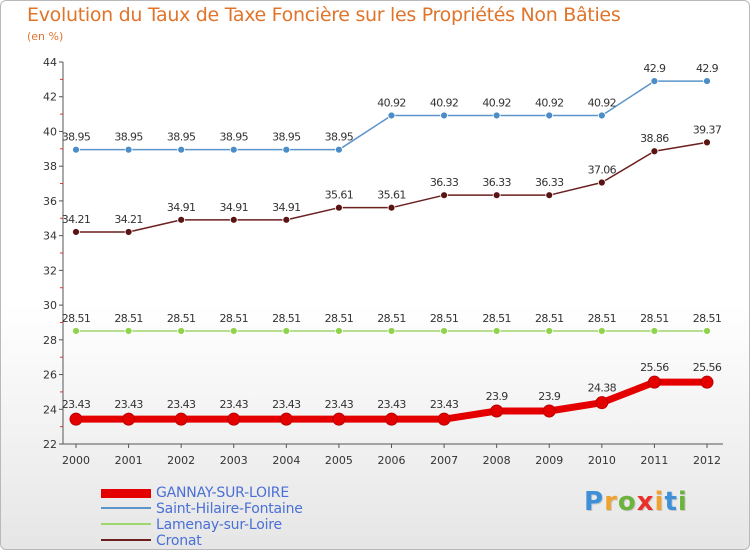  I want to click on y-tick-label: 26, so click(50, 375).